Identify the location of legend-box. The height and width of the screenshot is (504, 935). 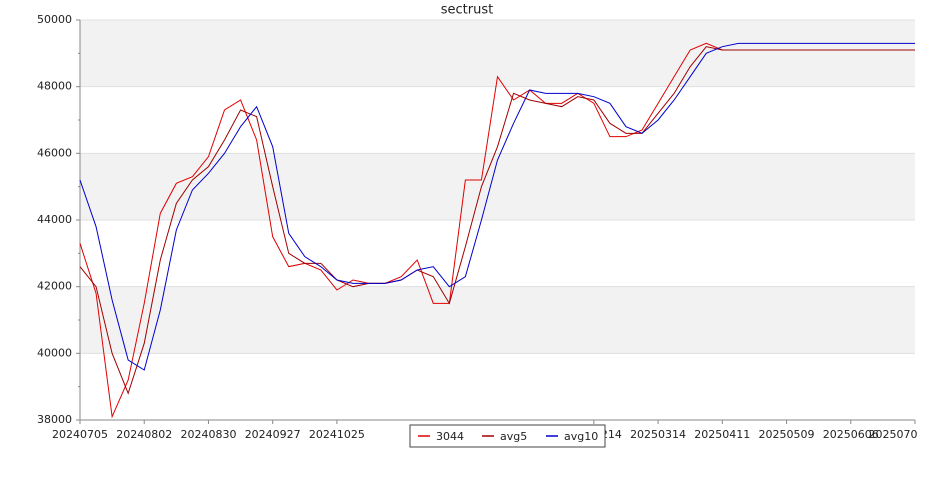
(507, 436).